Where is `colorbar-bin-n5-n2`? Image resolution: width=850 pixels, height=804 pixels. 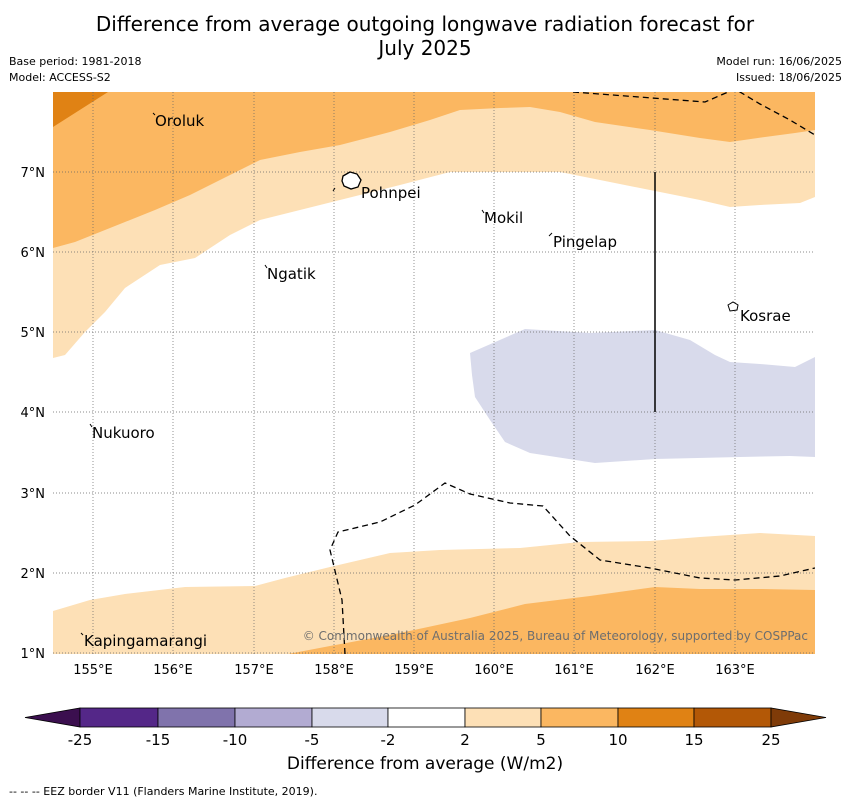 colorbar-bin-n5-n2 is located at coordinates (350, 717).